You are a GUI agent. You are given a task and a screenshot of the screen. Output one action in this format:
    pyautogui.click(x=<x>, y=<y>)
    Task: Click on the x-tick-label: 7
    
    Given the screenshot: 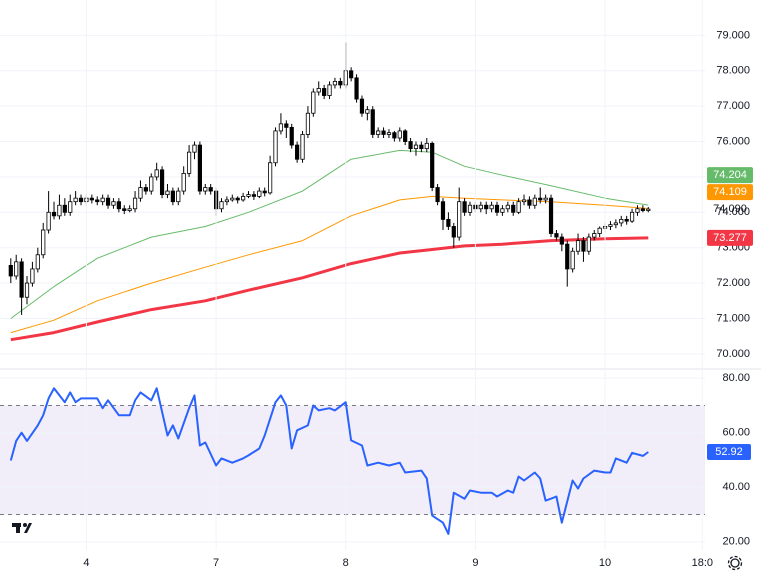 What is the action you would take?
    pyautogui.click(x=216, y=563)
    